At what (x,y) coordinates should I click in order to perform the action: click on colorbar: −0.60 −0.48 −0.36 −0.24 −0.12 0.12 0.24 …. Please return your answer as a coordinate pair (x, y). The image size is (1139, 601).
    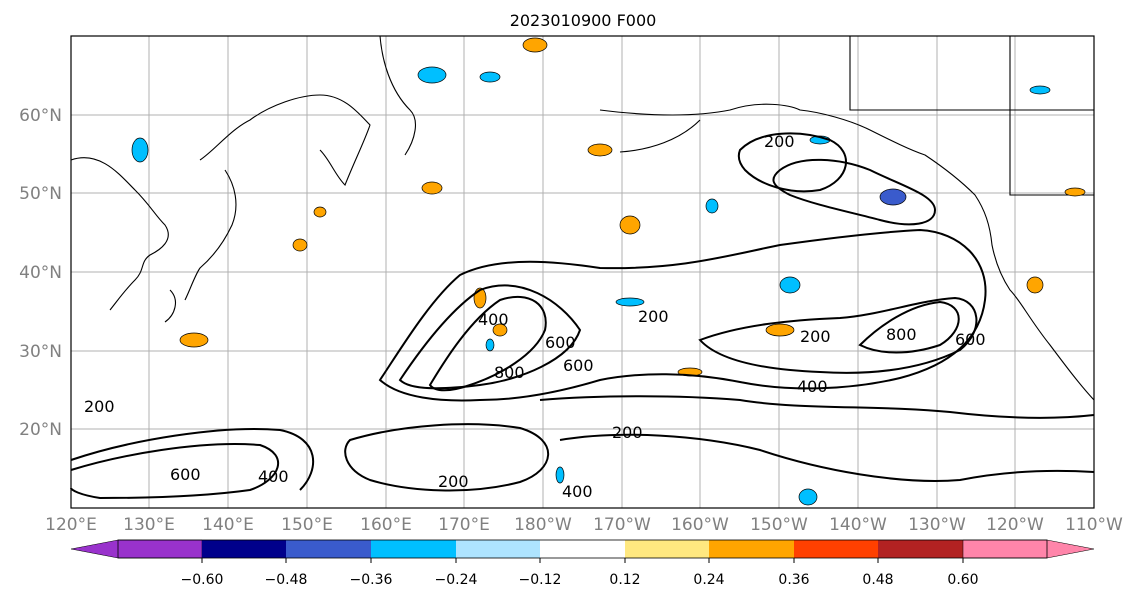
    Looking at the image, I should click on (582, 563).